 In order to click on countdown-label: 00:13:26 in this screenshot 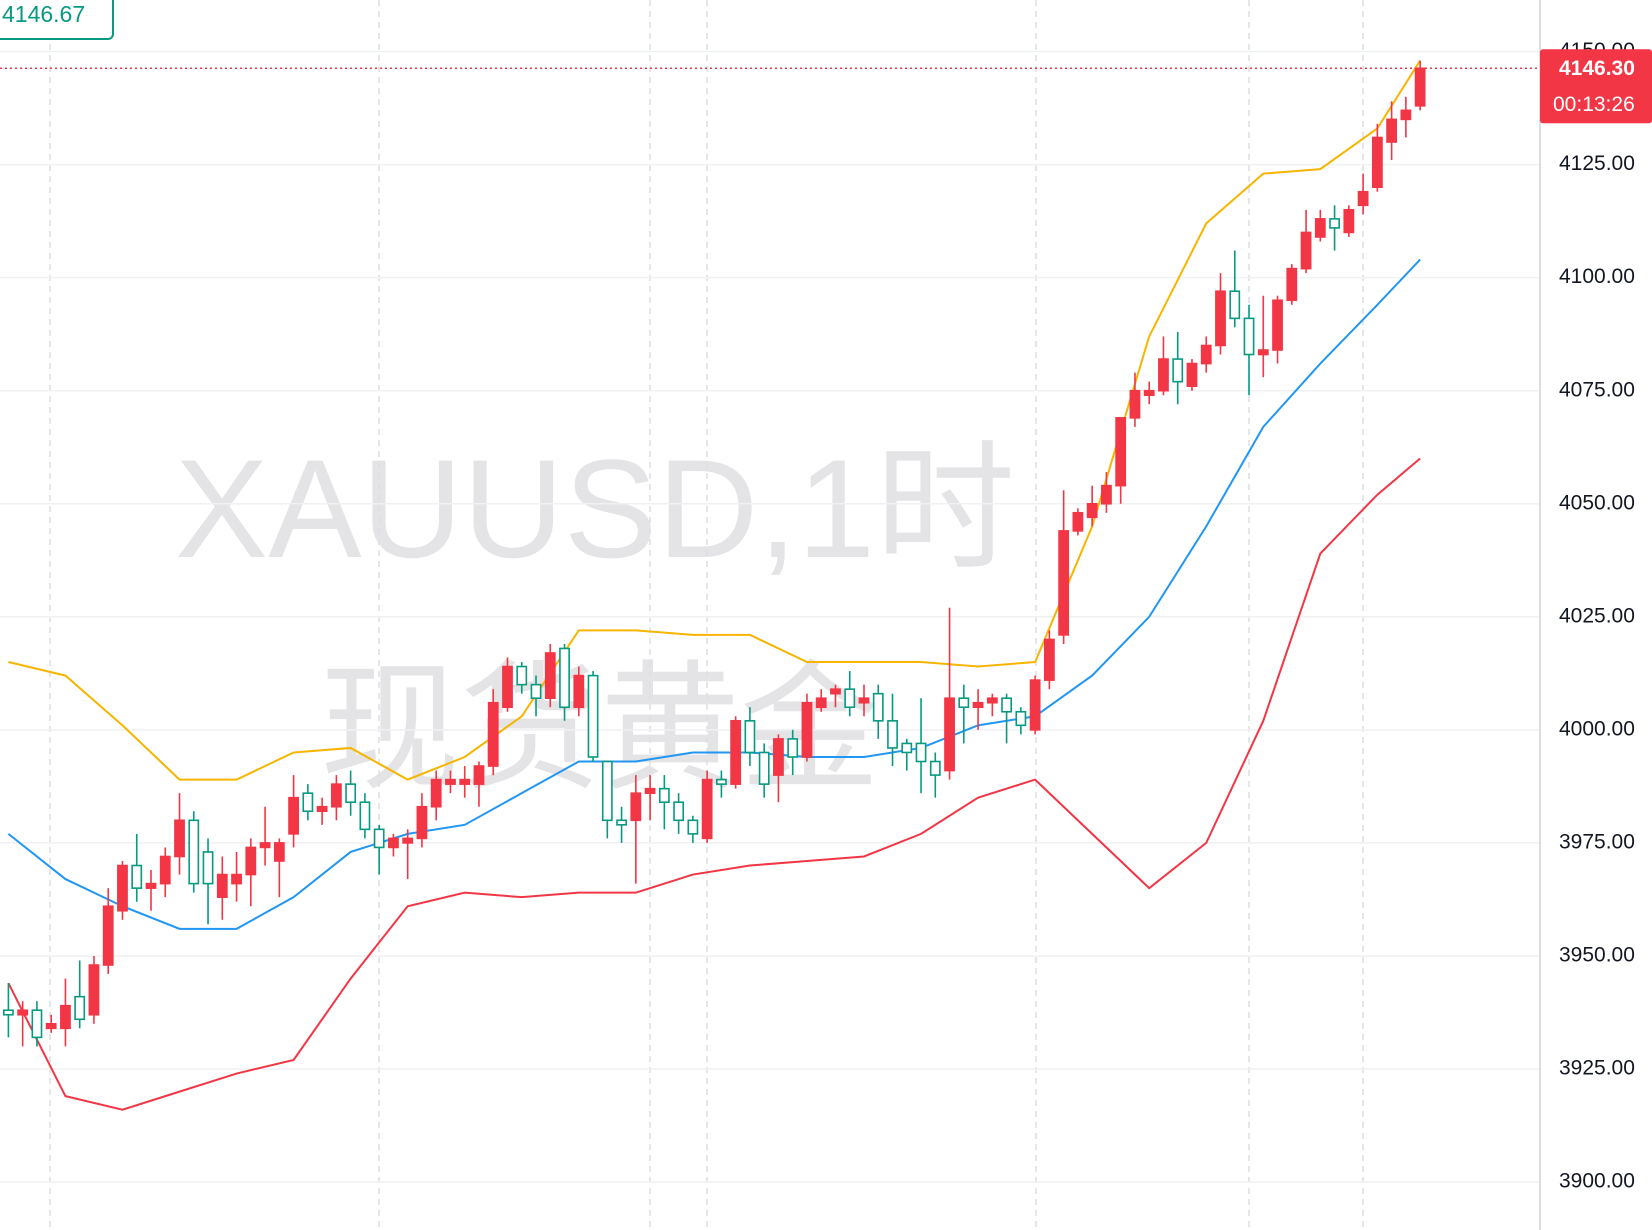, I will do `click(1594, 104)`.